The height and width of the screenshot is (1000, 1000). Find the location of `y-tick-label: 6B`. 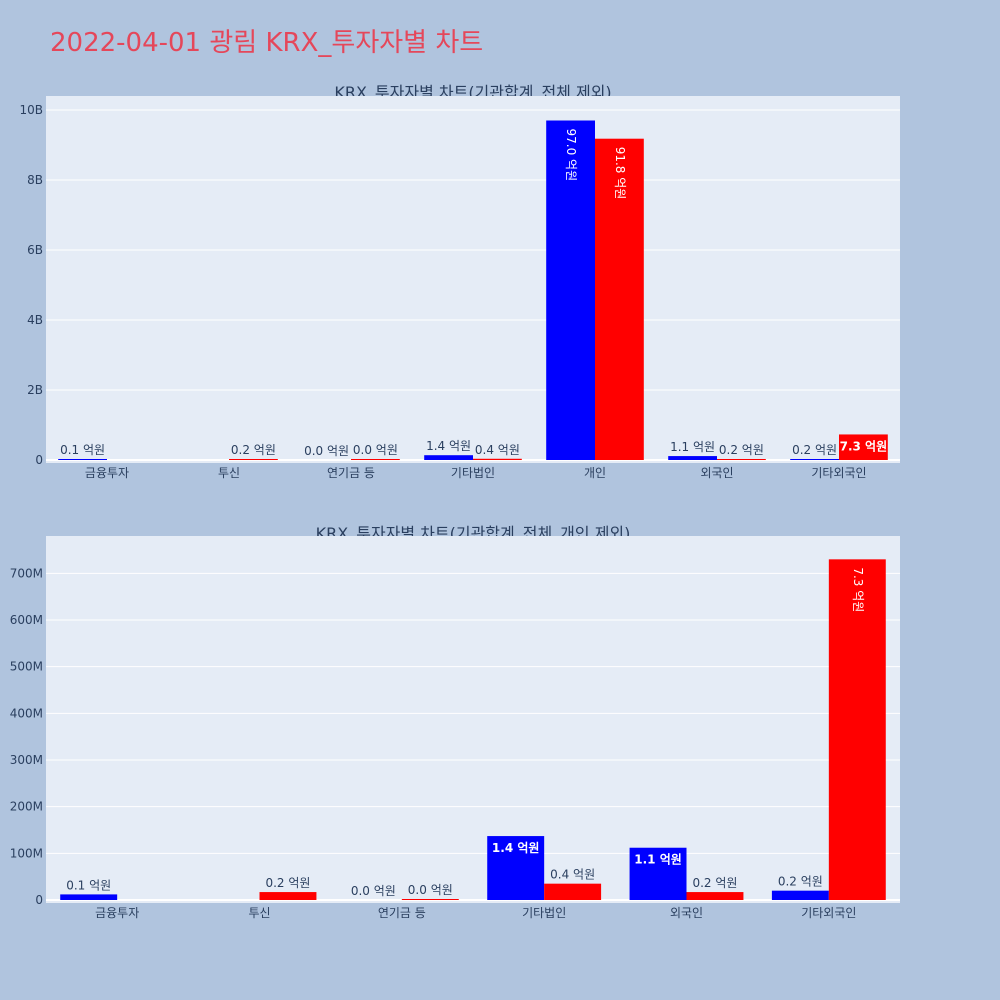

y-tick-label: 6B is located at coordinates (35, 250).